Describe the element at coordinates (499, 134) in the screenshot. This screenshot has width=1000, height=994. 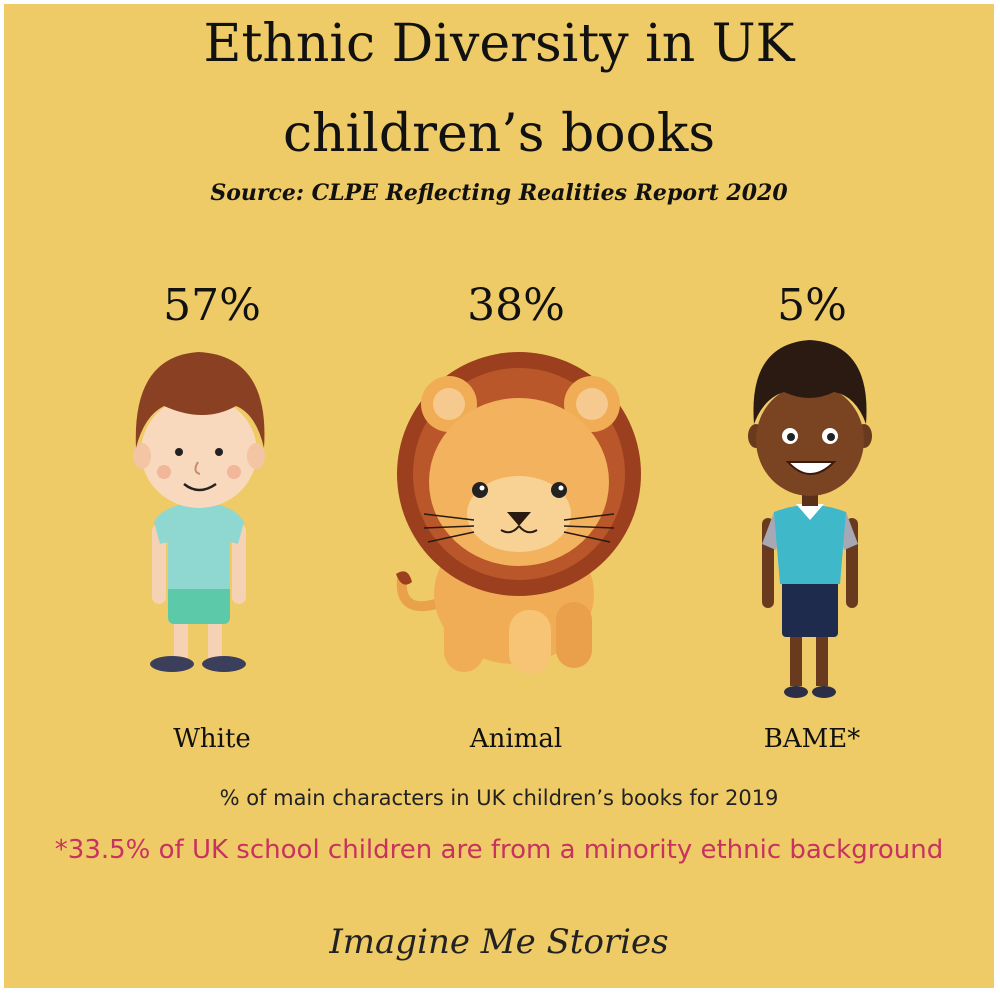
I see `title-line-2: children’s books` at that location.